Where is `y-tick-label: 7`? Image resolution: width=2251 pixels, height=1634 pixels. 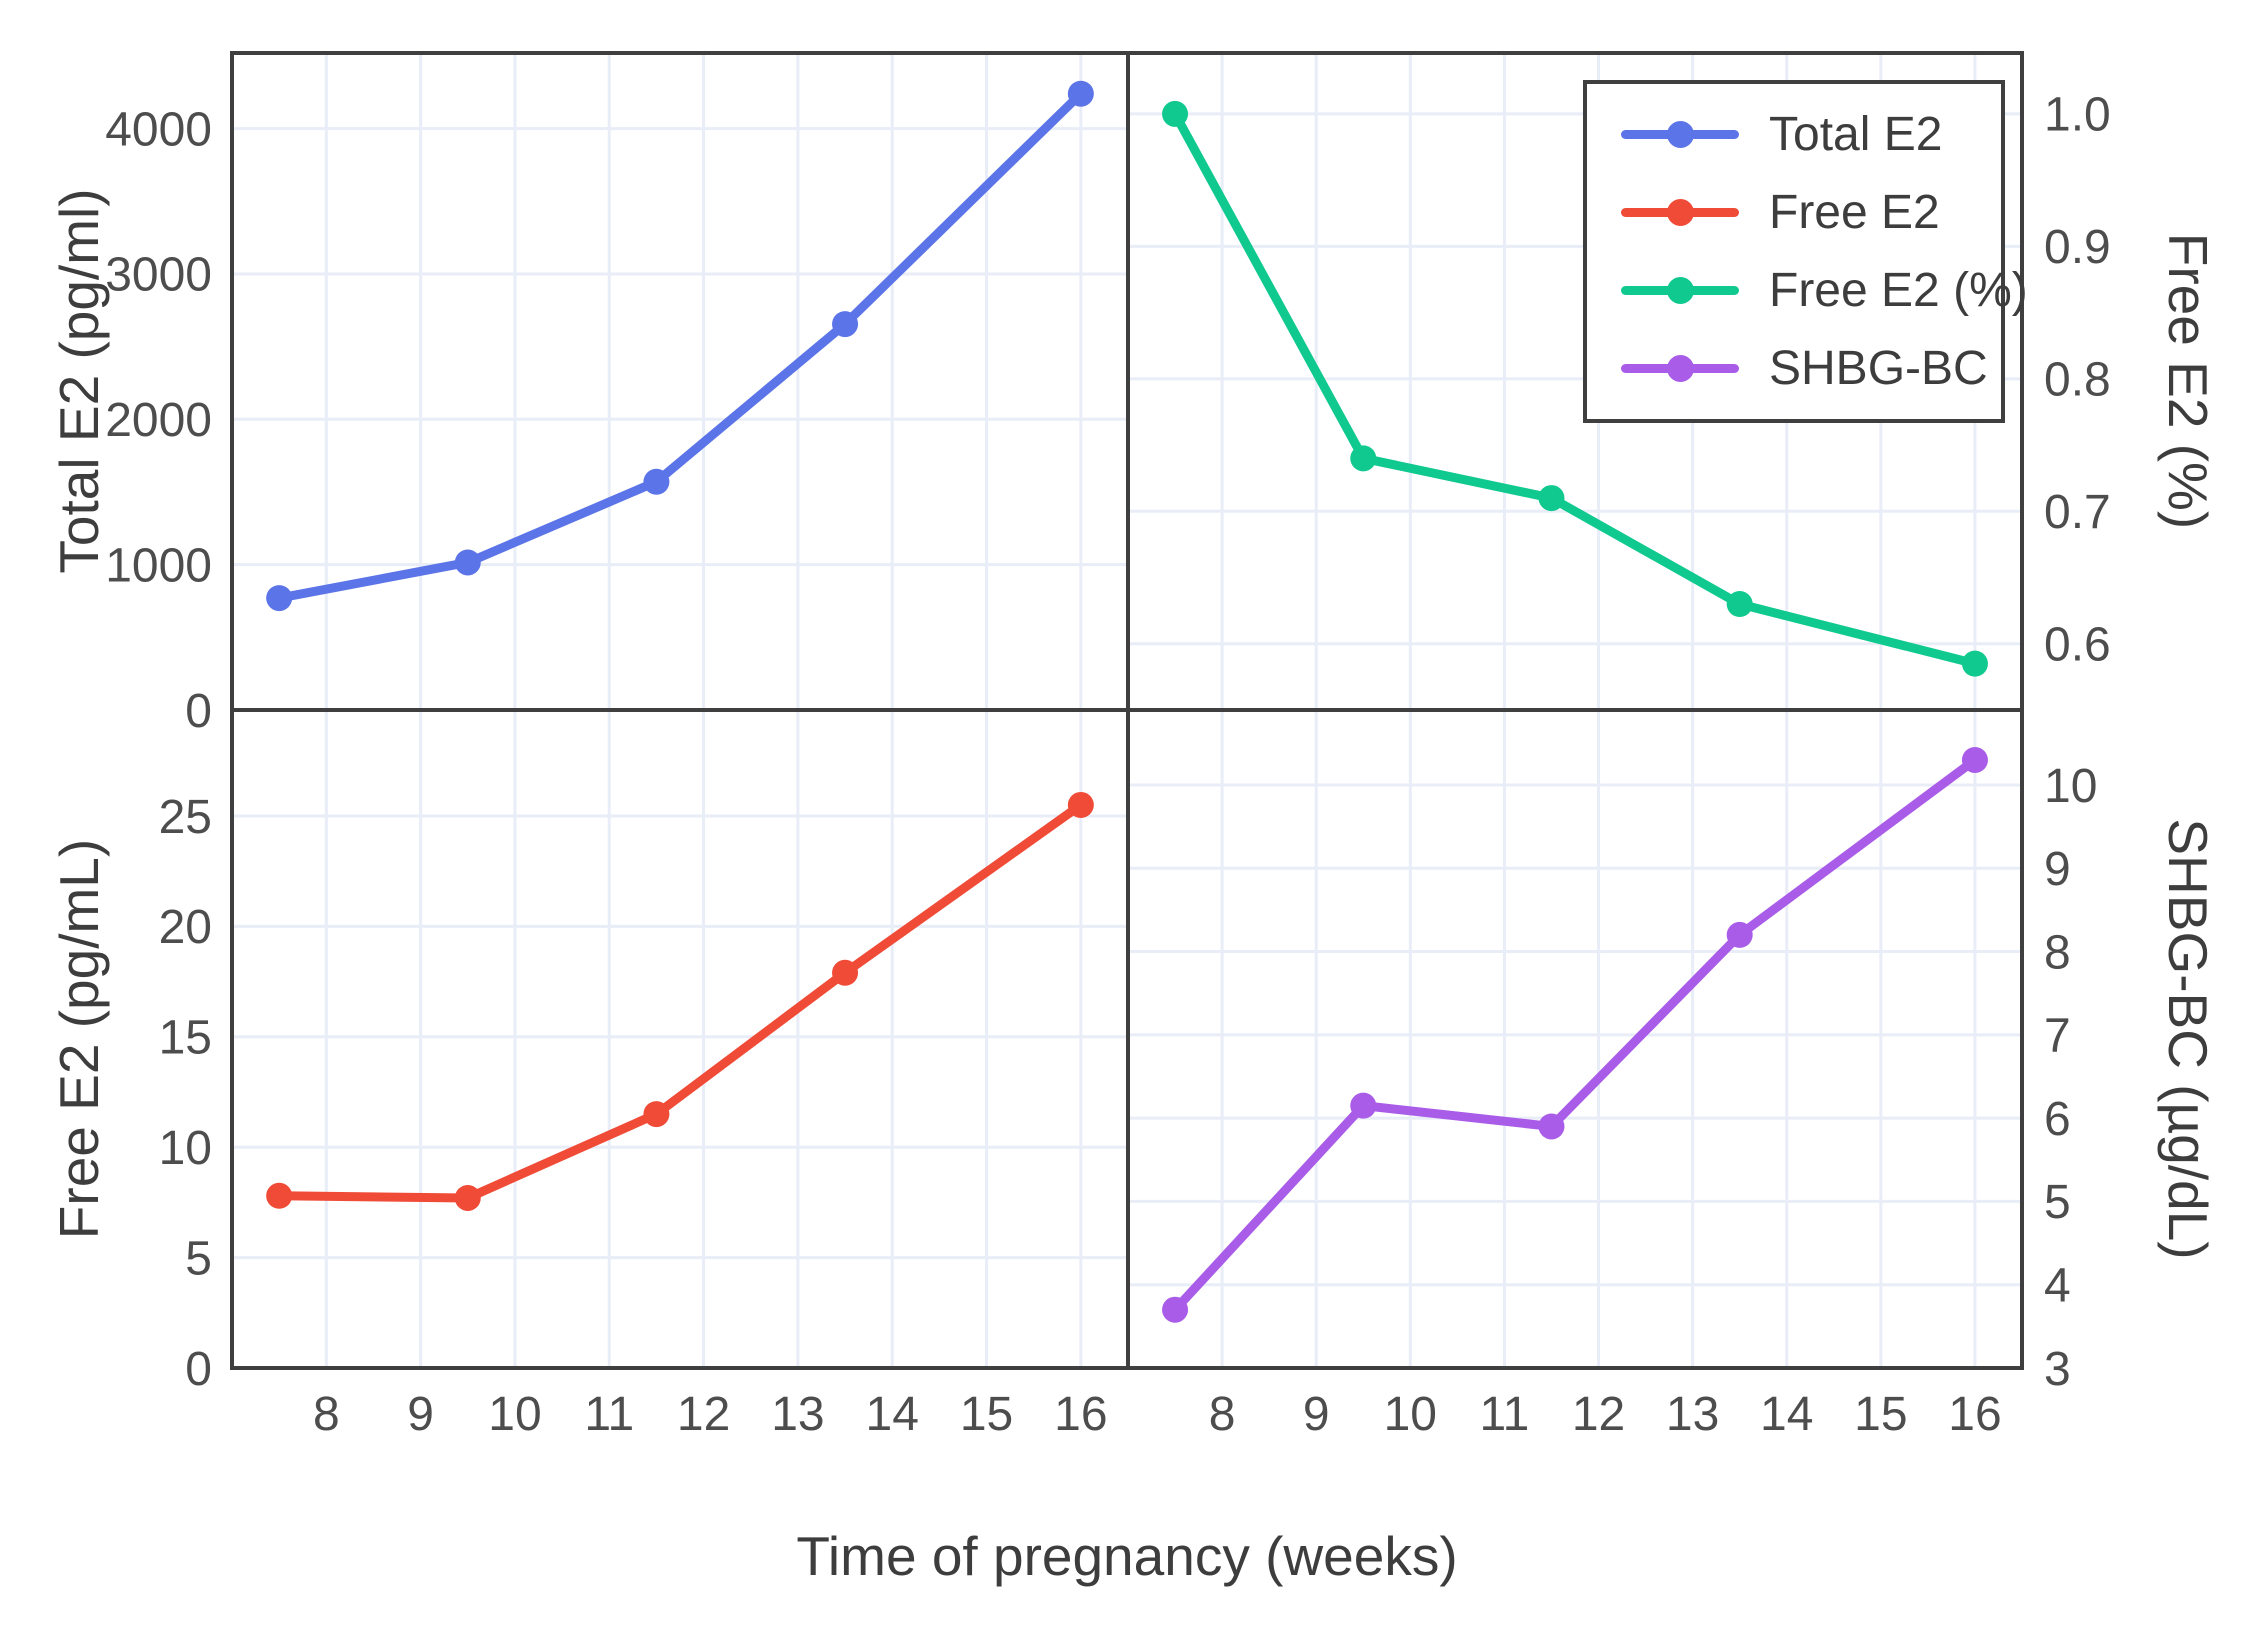
y-tick-label: 7 is located at coordinates (2057, 1036).